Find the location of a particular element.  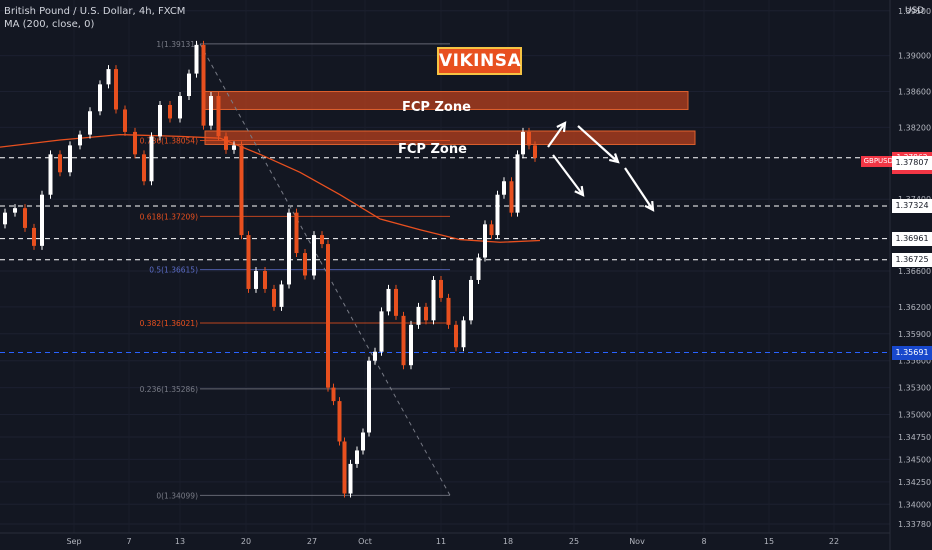

price-tag: 1.36725 is located at coordinates (912, 259).